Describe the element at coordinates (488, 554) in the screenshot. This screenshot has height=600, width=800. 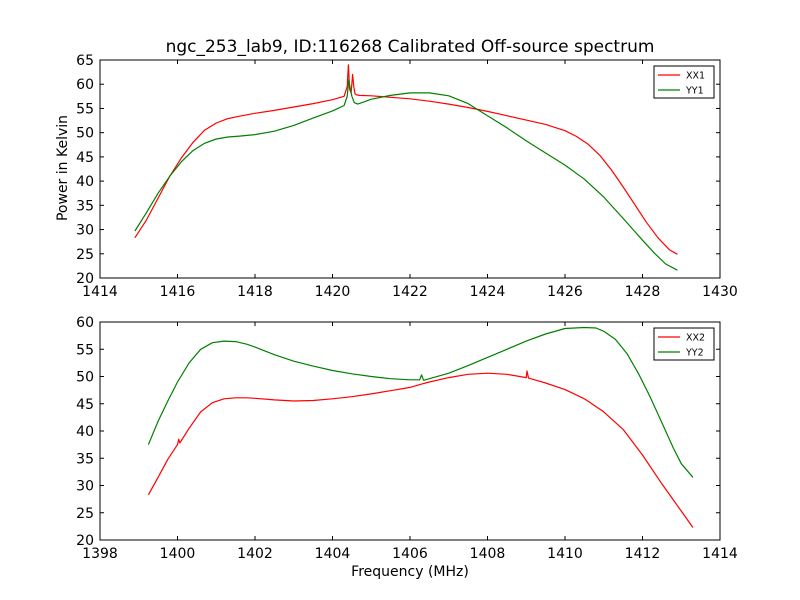
I see `x-tick-label: 1408` at that location.